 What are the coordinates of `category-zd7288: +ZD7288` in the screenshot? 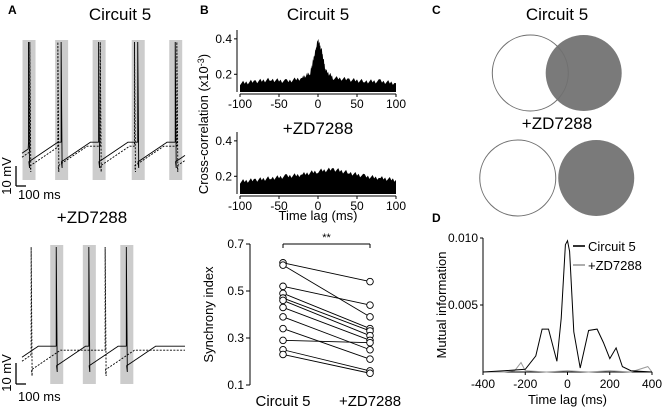 It's located at (370, 401).